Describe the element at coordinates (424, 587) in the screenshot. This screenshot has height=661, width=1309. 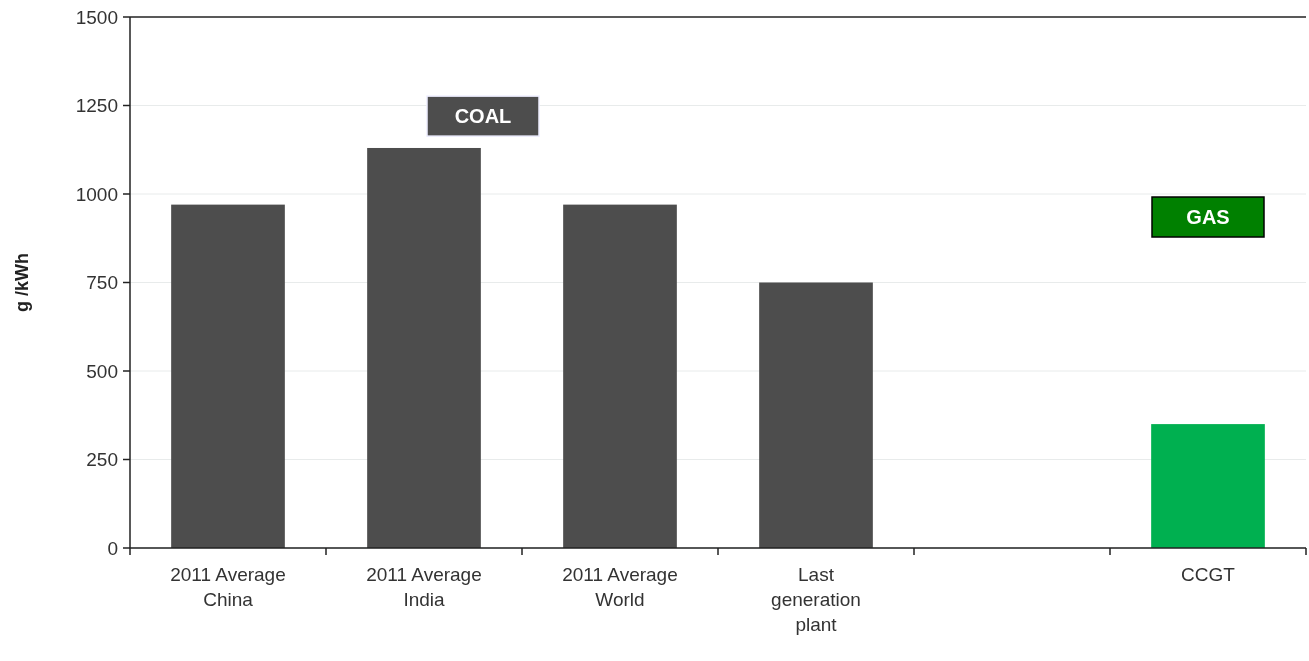
I see `x-tick-label: 2011 Average India` at that location.